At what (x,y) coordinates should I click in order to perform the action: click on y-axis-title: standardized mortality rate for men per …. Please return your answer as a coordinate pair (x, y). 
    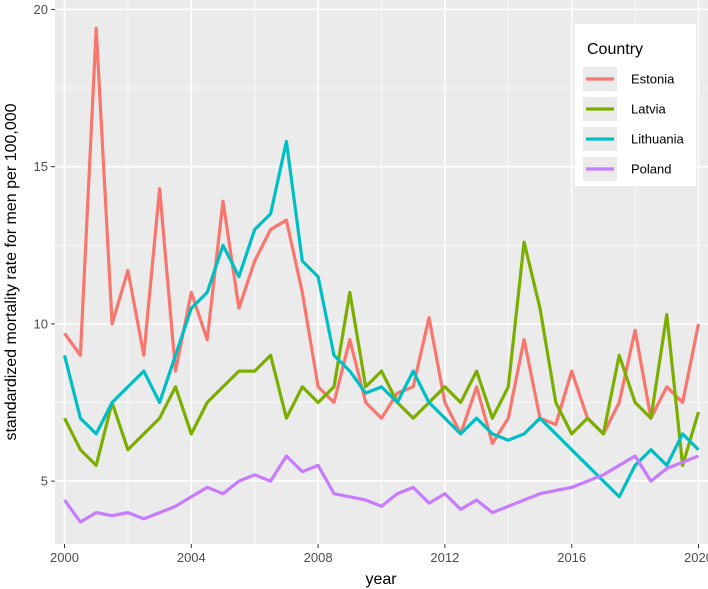
    Looking at the image, I should click on (11, 271).